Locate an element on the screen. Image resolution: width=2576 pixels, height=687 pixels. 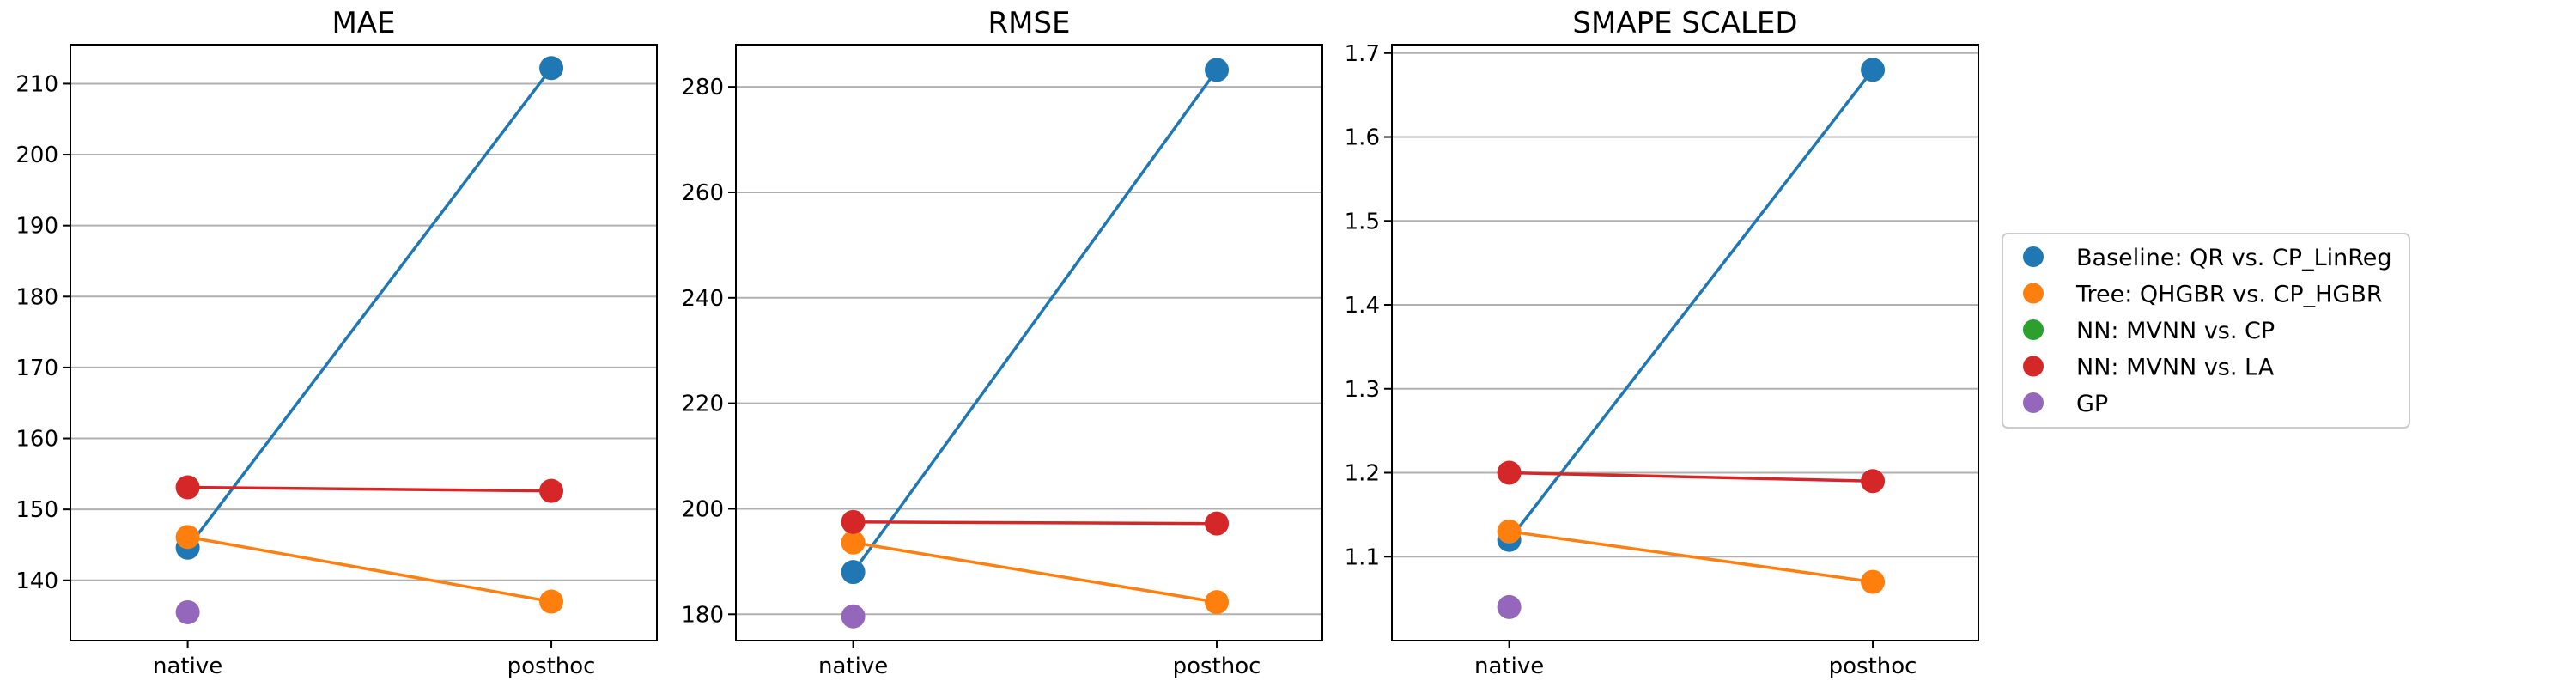
legend-frame is located at coordinates (2206, 331).